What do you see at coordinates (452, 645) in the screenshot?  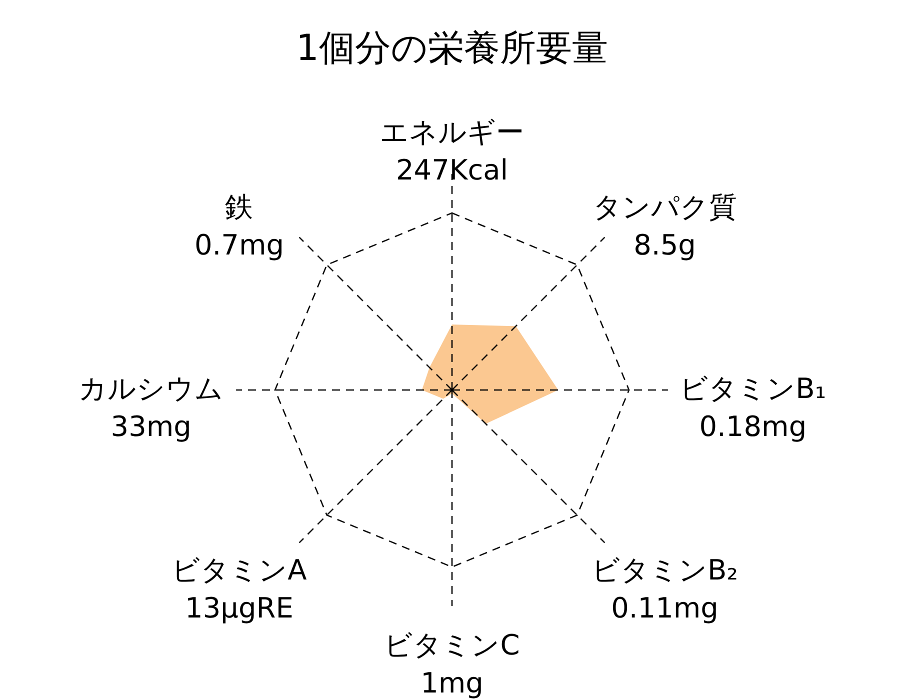 I see `spoke-label: ビタミンC` at bounding box center [452, 645].